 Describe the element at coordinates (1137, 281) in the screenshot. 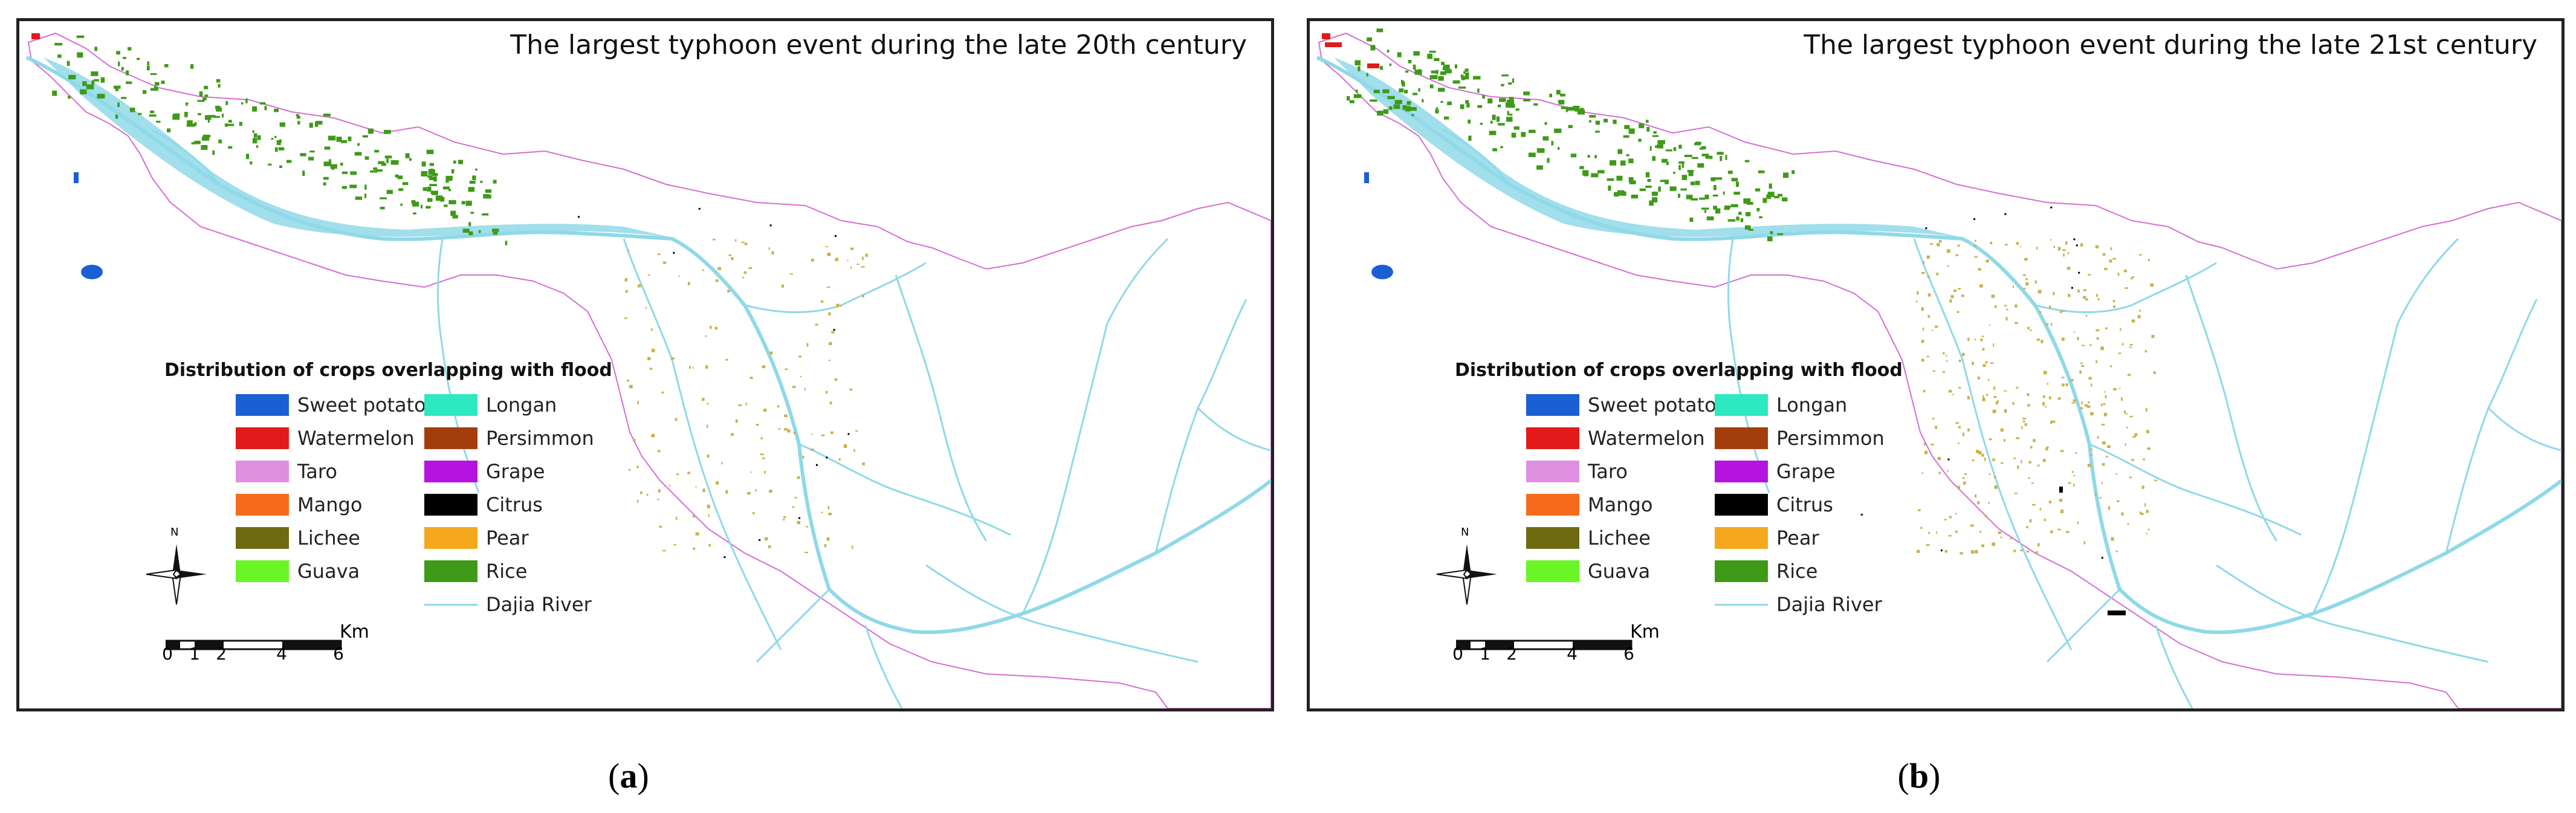

I see `river-tributary` at that location.